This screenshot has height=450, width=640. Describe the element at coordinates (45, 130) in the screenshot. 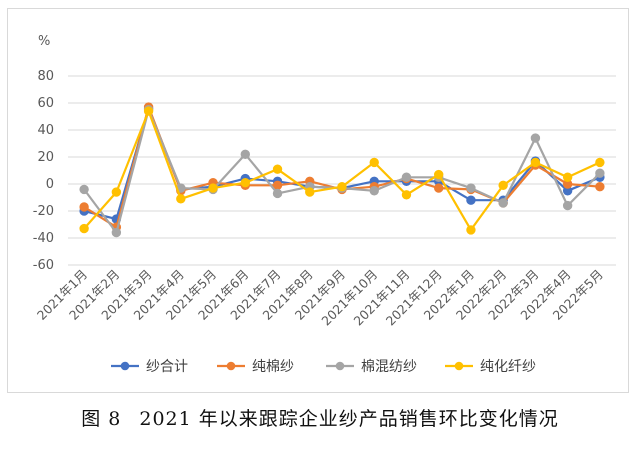

I see `y-tick-label: 40` at that location.